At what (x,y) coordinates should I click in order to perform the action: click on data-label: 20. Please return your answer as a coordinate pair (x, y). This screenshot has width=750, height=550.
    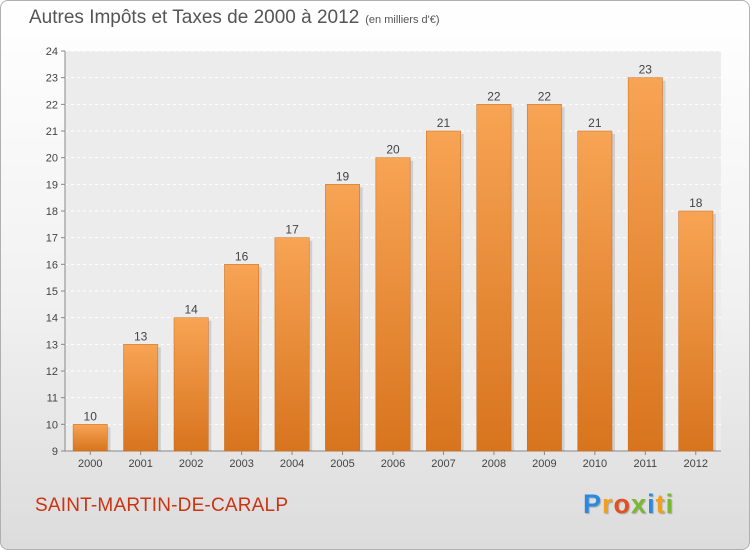
    Looking at the image, I should click on (393, 150).